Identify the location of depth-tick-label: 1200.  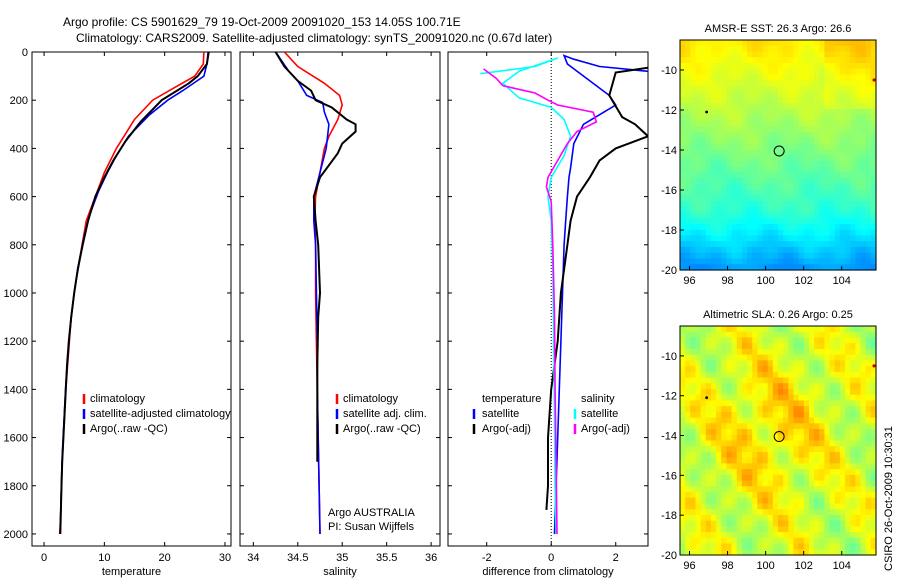
(16, 342).